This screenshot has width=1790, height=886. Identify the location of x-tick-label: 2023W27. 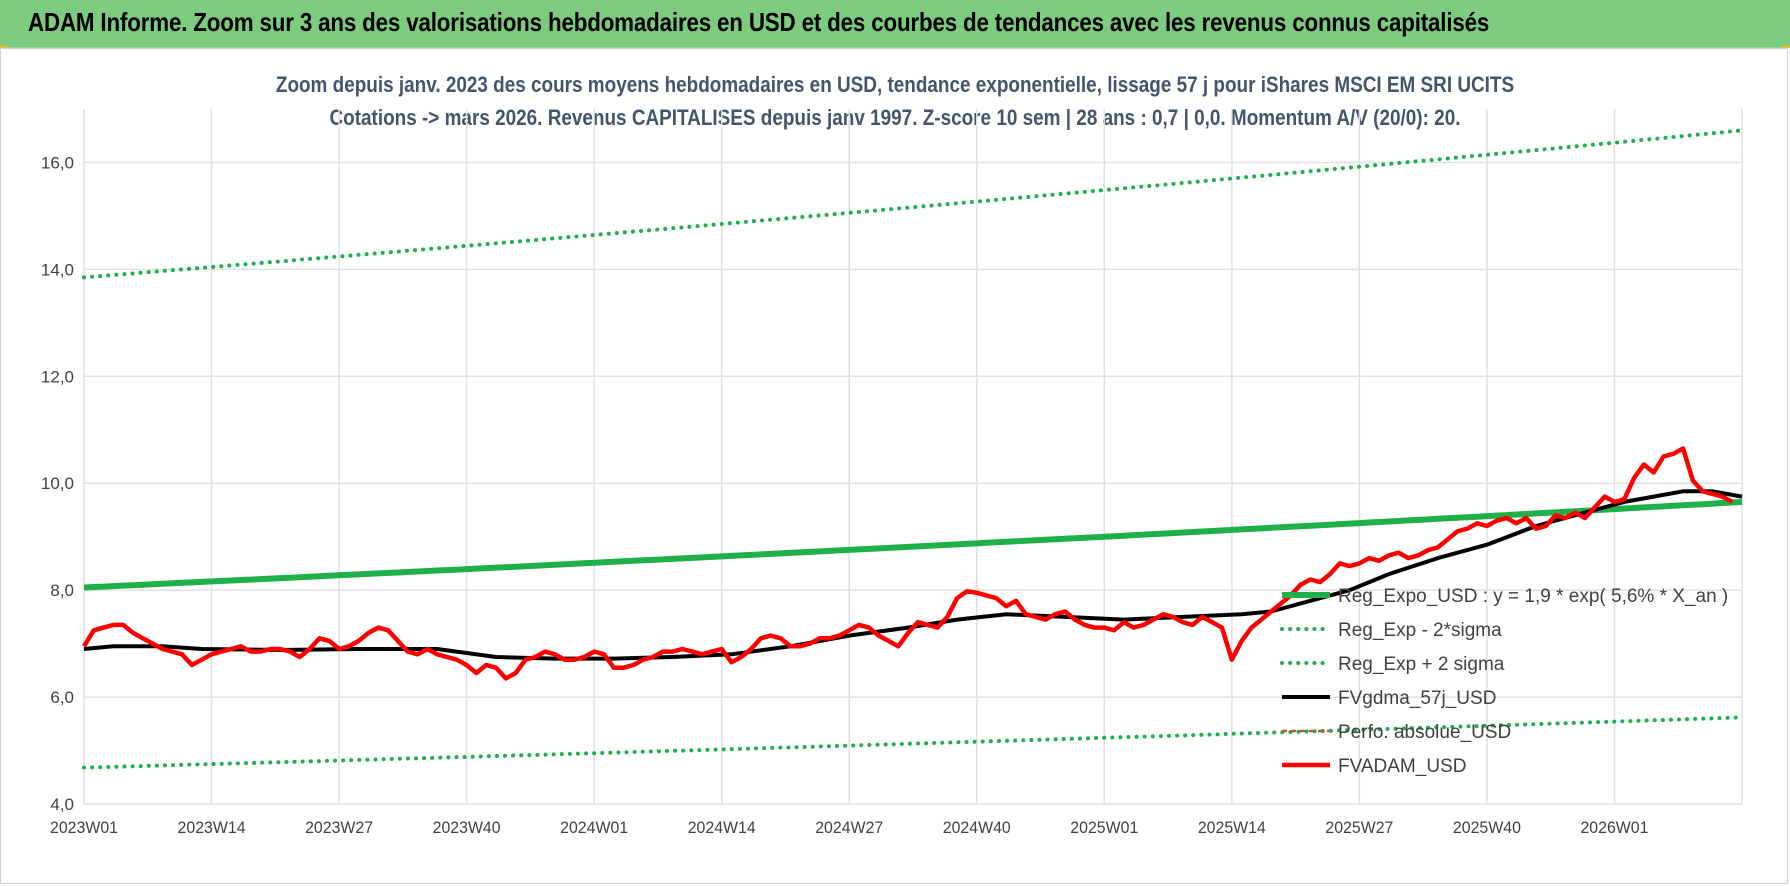
(339, 827).